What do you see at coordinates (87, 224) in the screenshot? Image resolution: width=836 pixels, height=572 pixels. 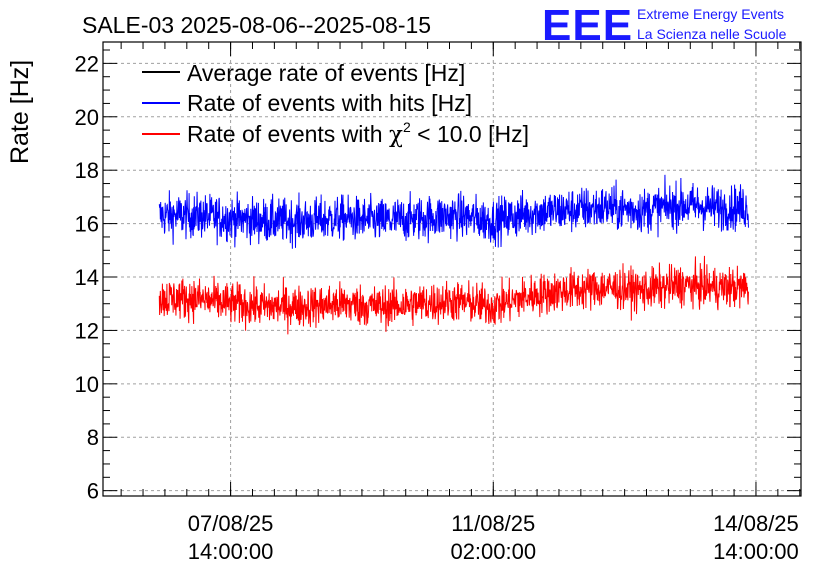 I see `y-tick-label: 16` at bounding box center [87, 224].